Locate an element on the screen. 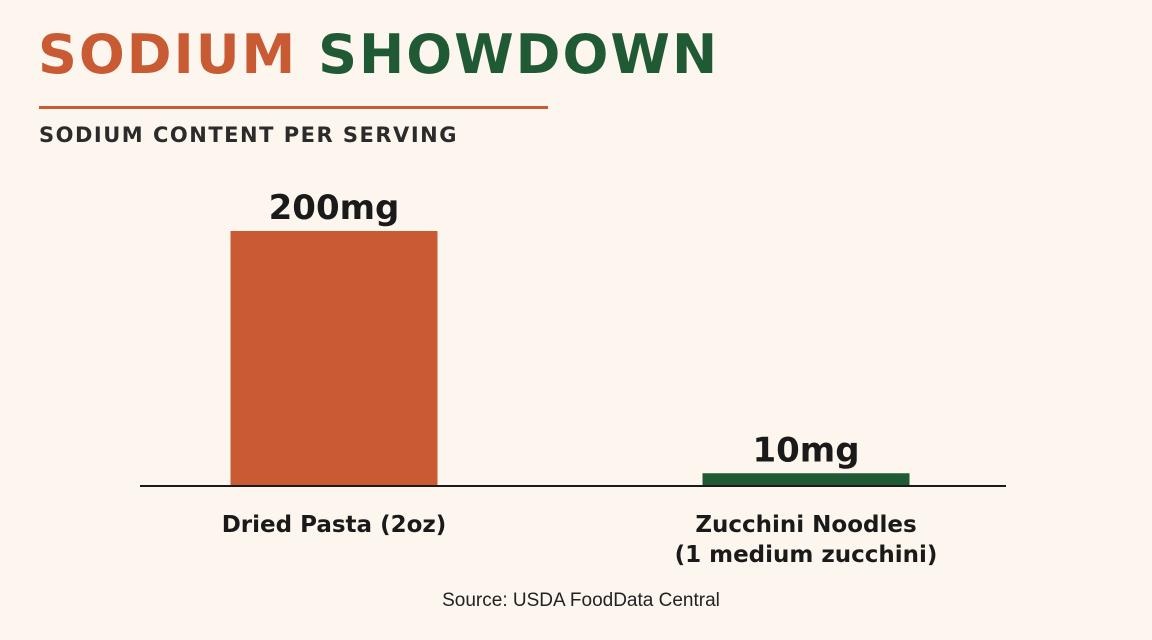 The height and width of the screenshot is (640, 1152). title-word-sodium: SODIUM is located at coordinates (168, 54).